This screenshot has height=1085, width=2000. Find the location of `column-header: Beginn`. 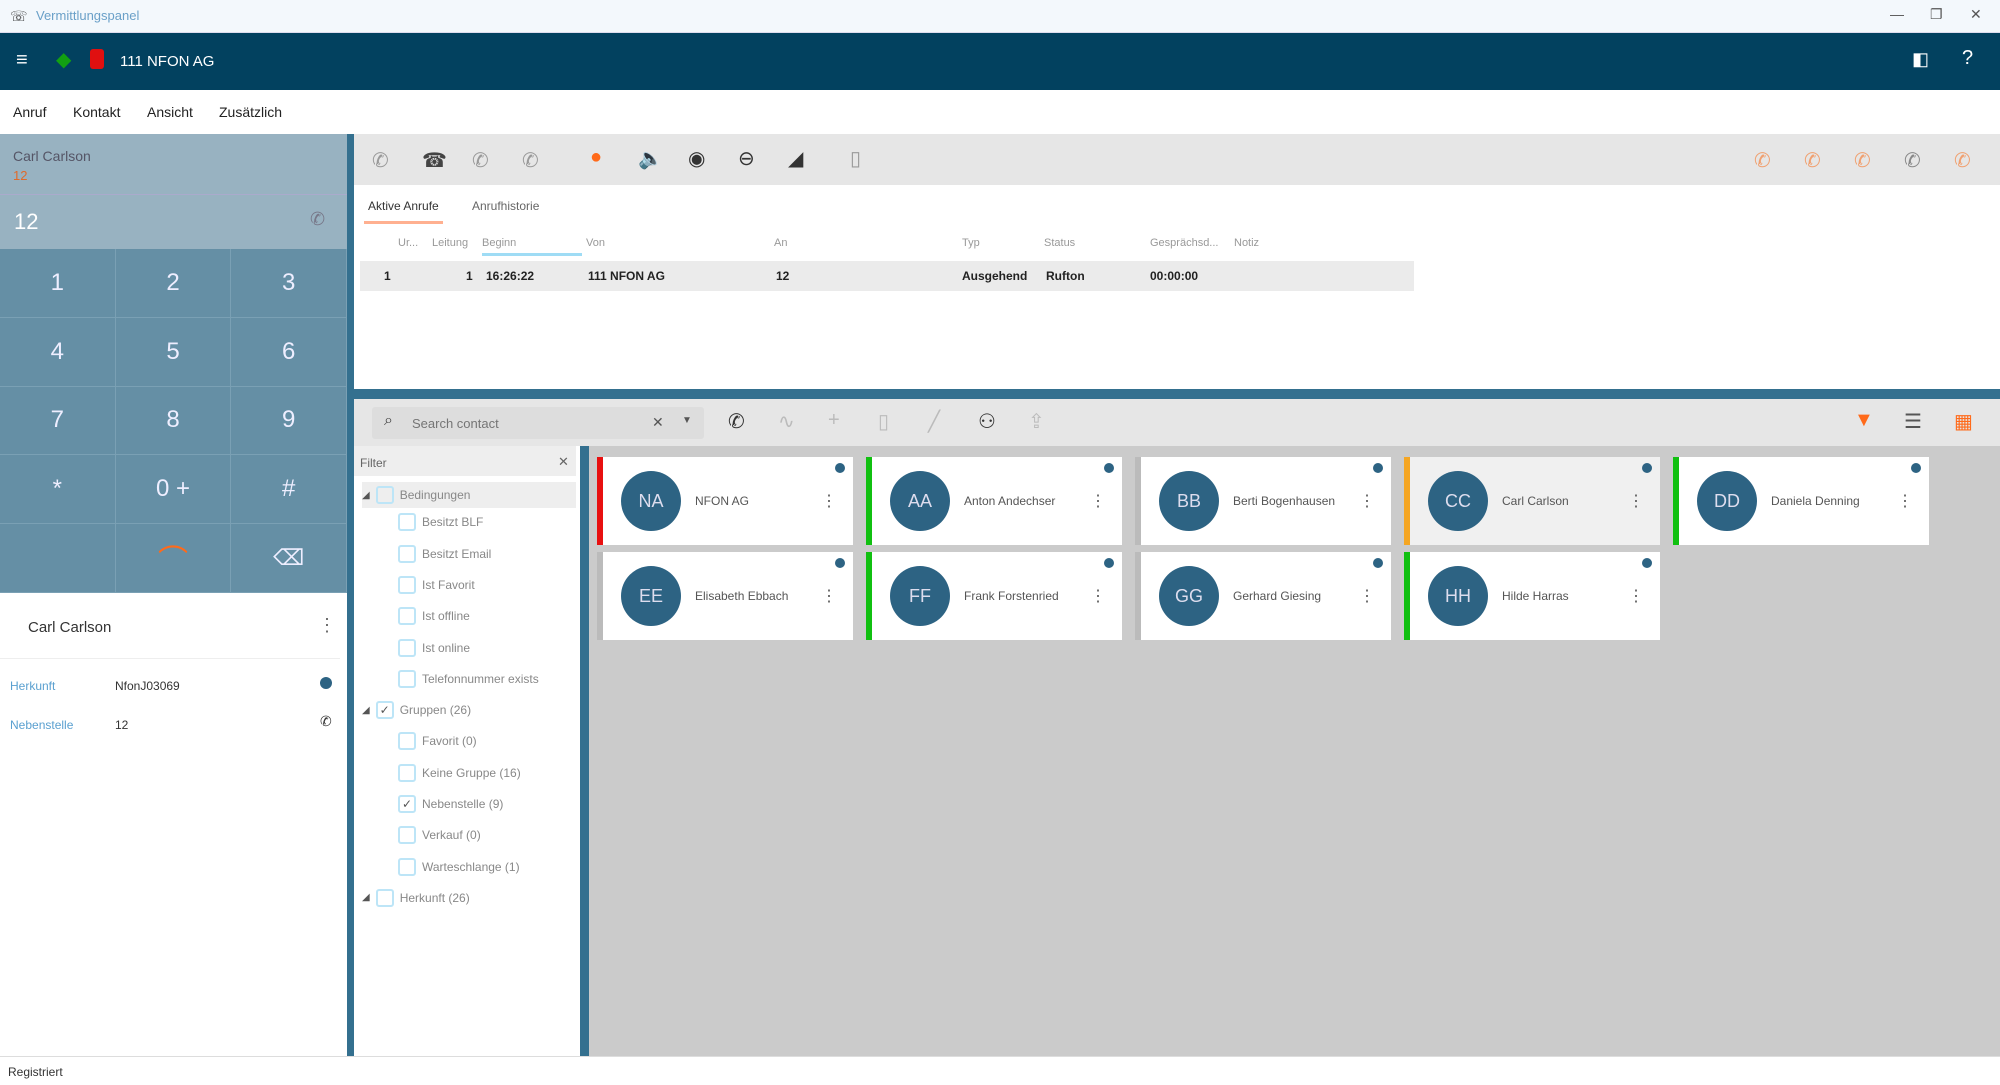

column-header: Beginn is located at coordinates (532, 246).